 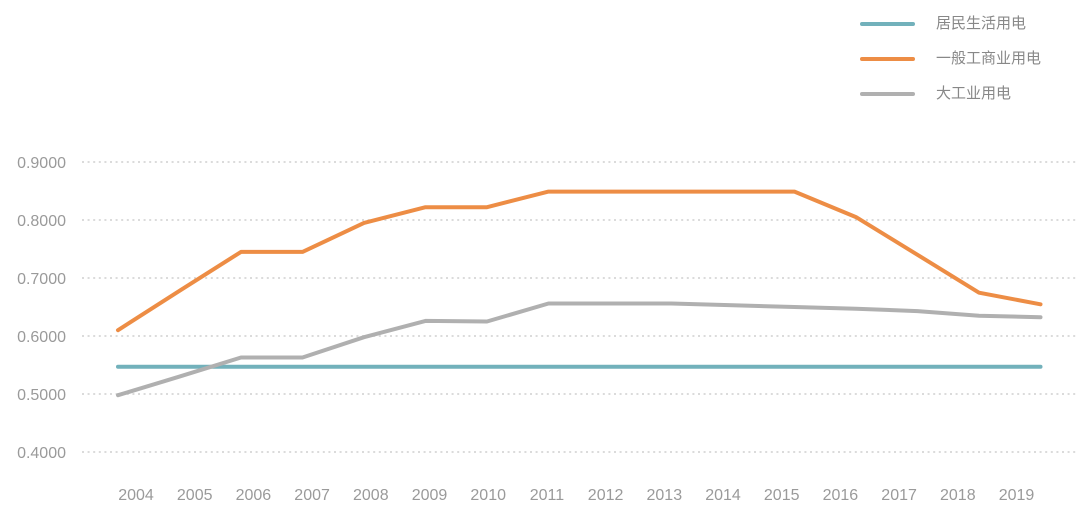 What do you see at coordinates (41, 163) in the screenshot?
I see `y-tick-label: 0.9000` at bounding box center [41, 163].